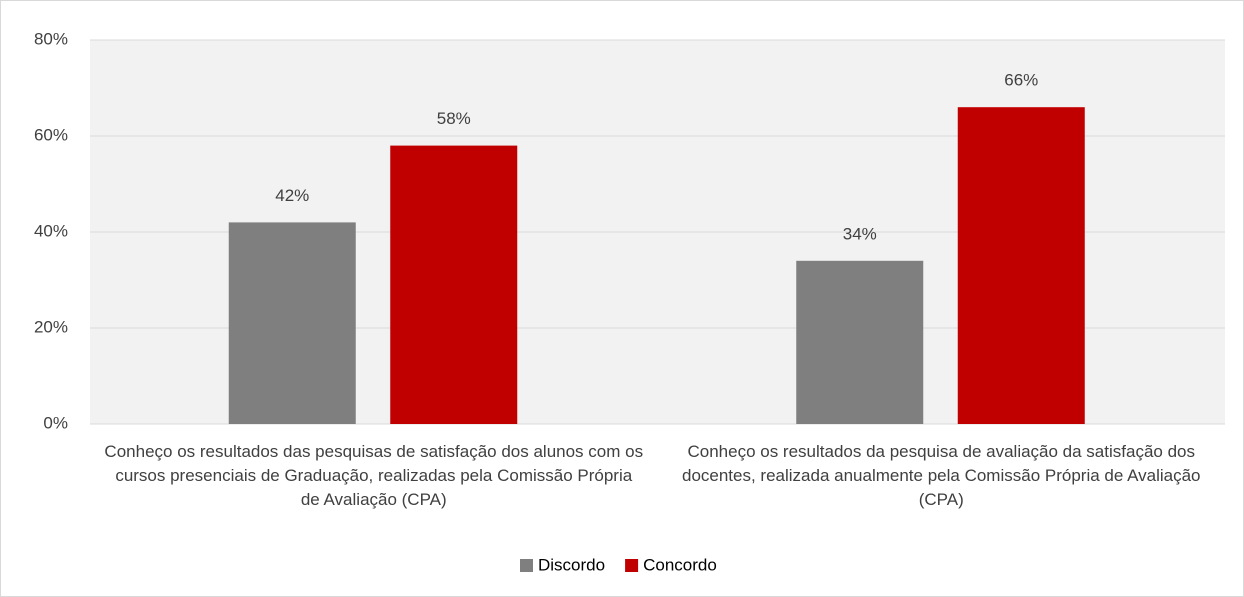  I want to click on data-label: 58%, so click(454, 118).